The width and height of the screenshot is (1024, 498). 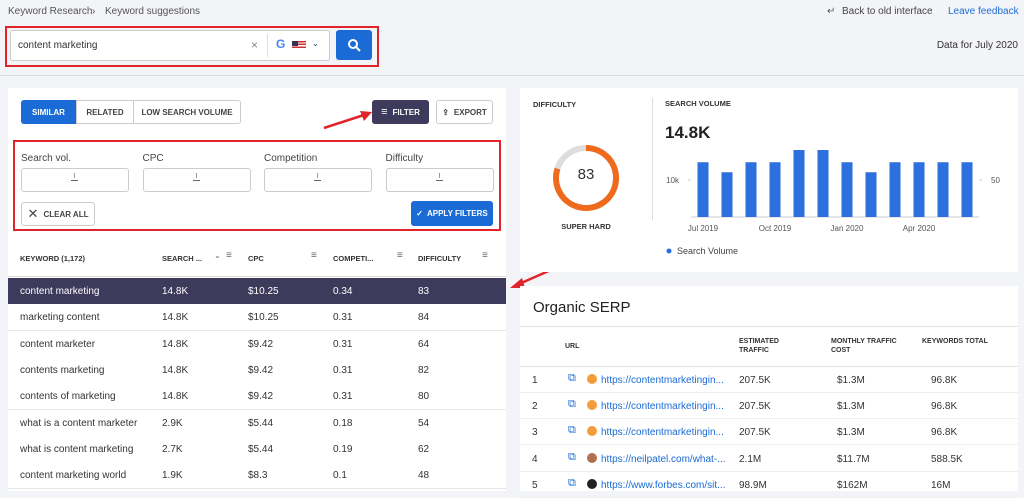 What do you see at coordinates (281, 44) in the screenshot?
I see `google-icon: G` at bounding box center [281, 44].